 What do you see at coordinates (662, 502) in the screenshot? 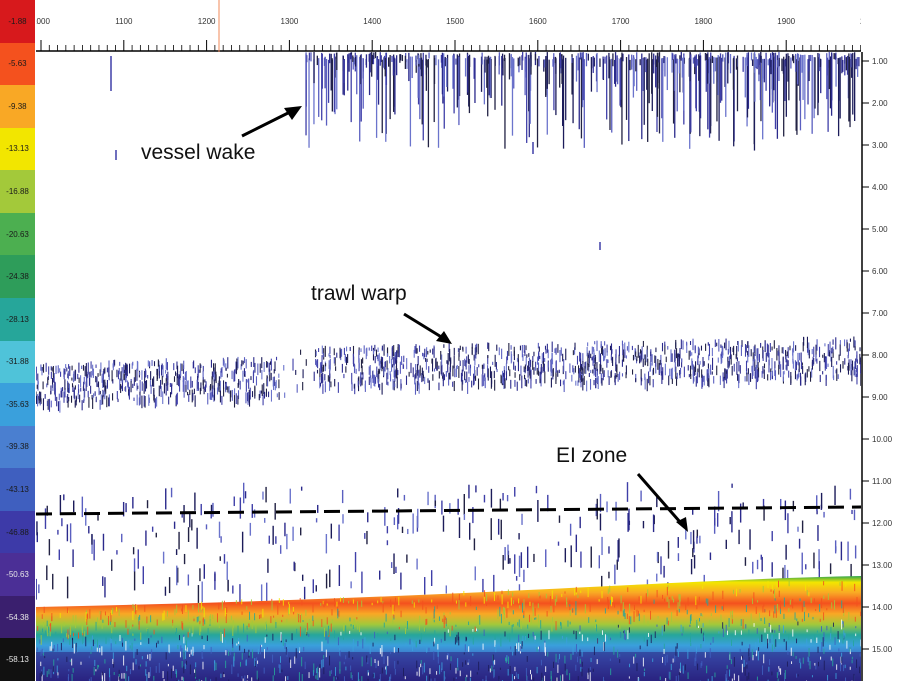
I see `ei-zone-arrow` at bounding box center [662, 502].